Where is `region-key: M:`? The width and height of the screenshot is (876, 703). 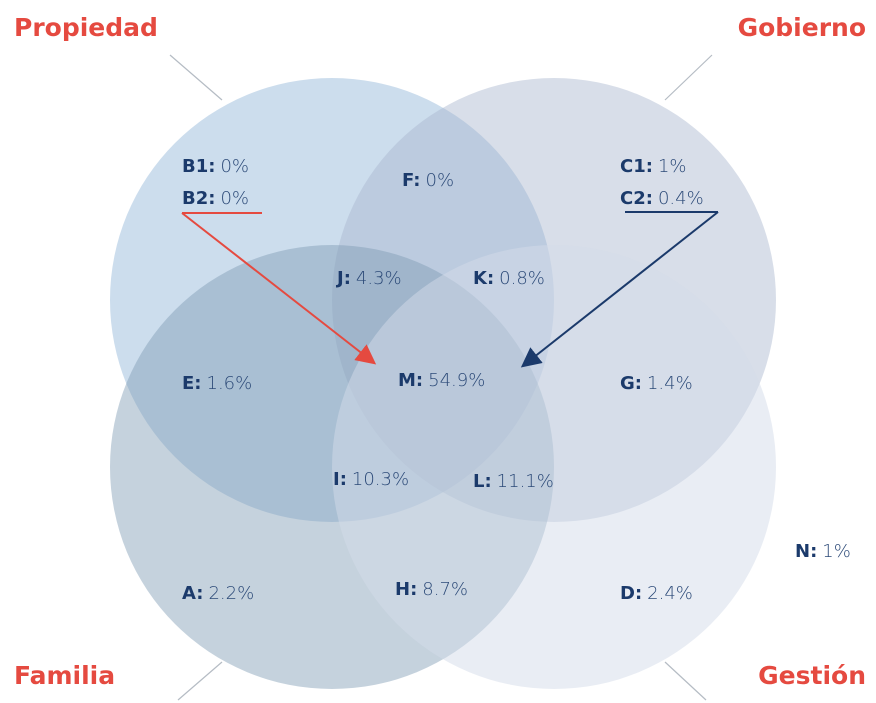
region-key: M: is located at coordinates (410, 380).